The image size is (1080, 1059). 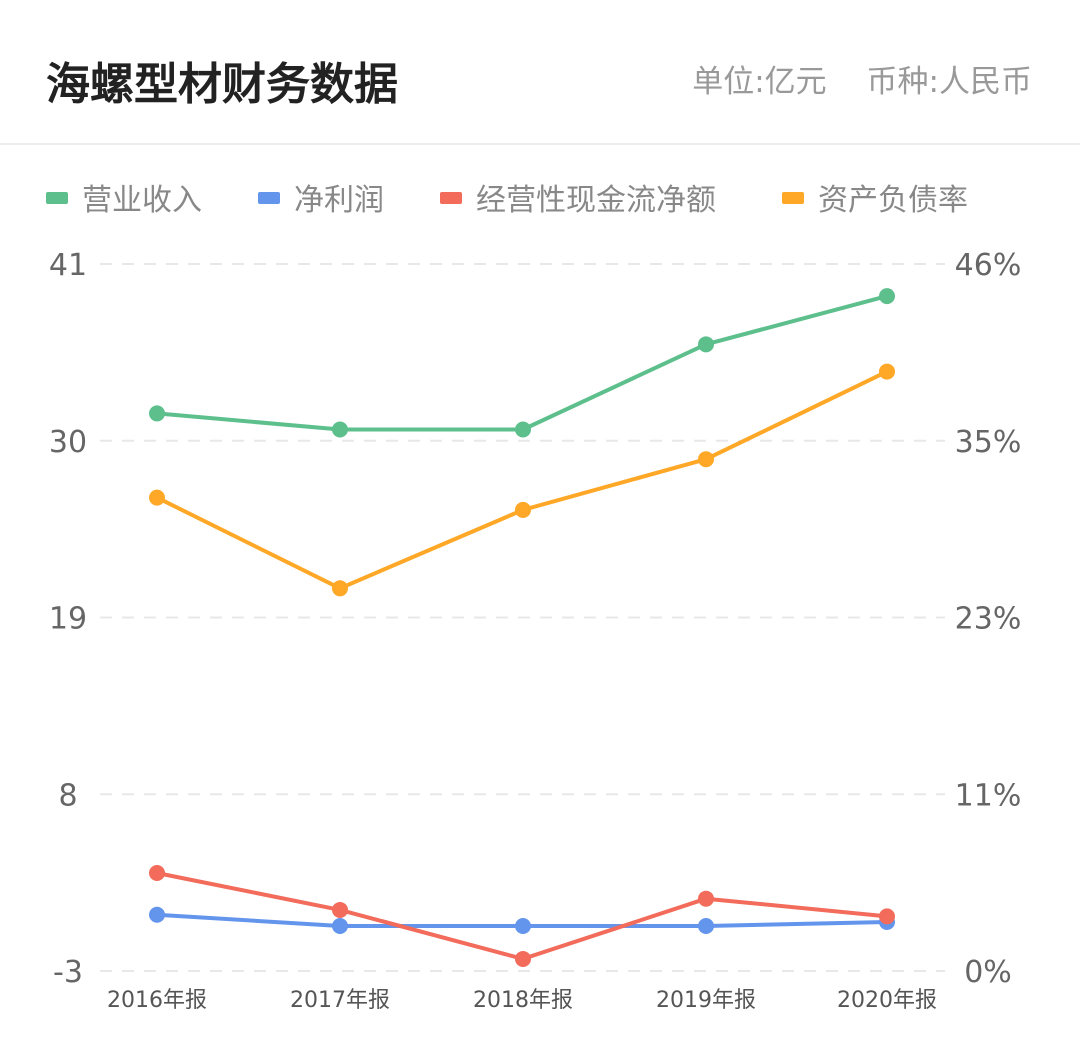 What do you see at coordinates (339, 200) in the screenshot?
I see `legend-label: 净利润` at bounding box center [339, 200].